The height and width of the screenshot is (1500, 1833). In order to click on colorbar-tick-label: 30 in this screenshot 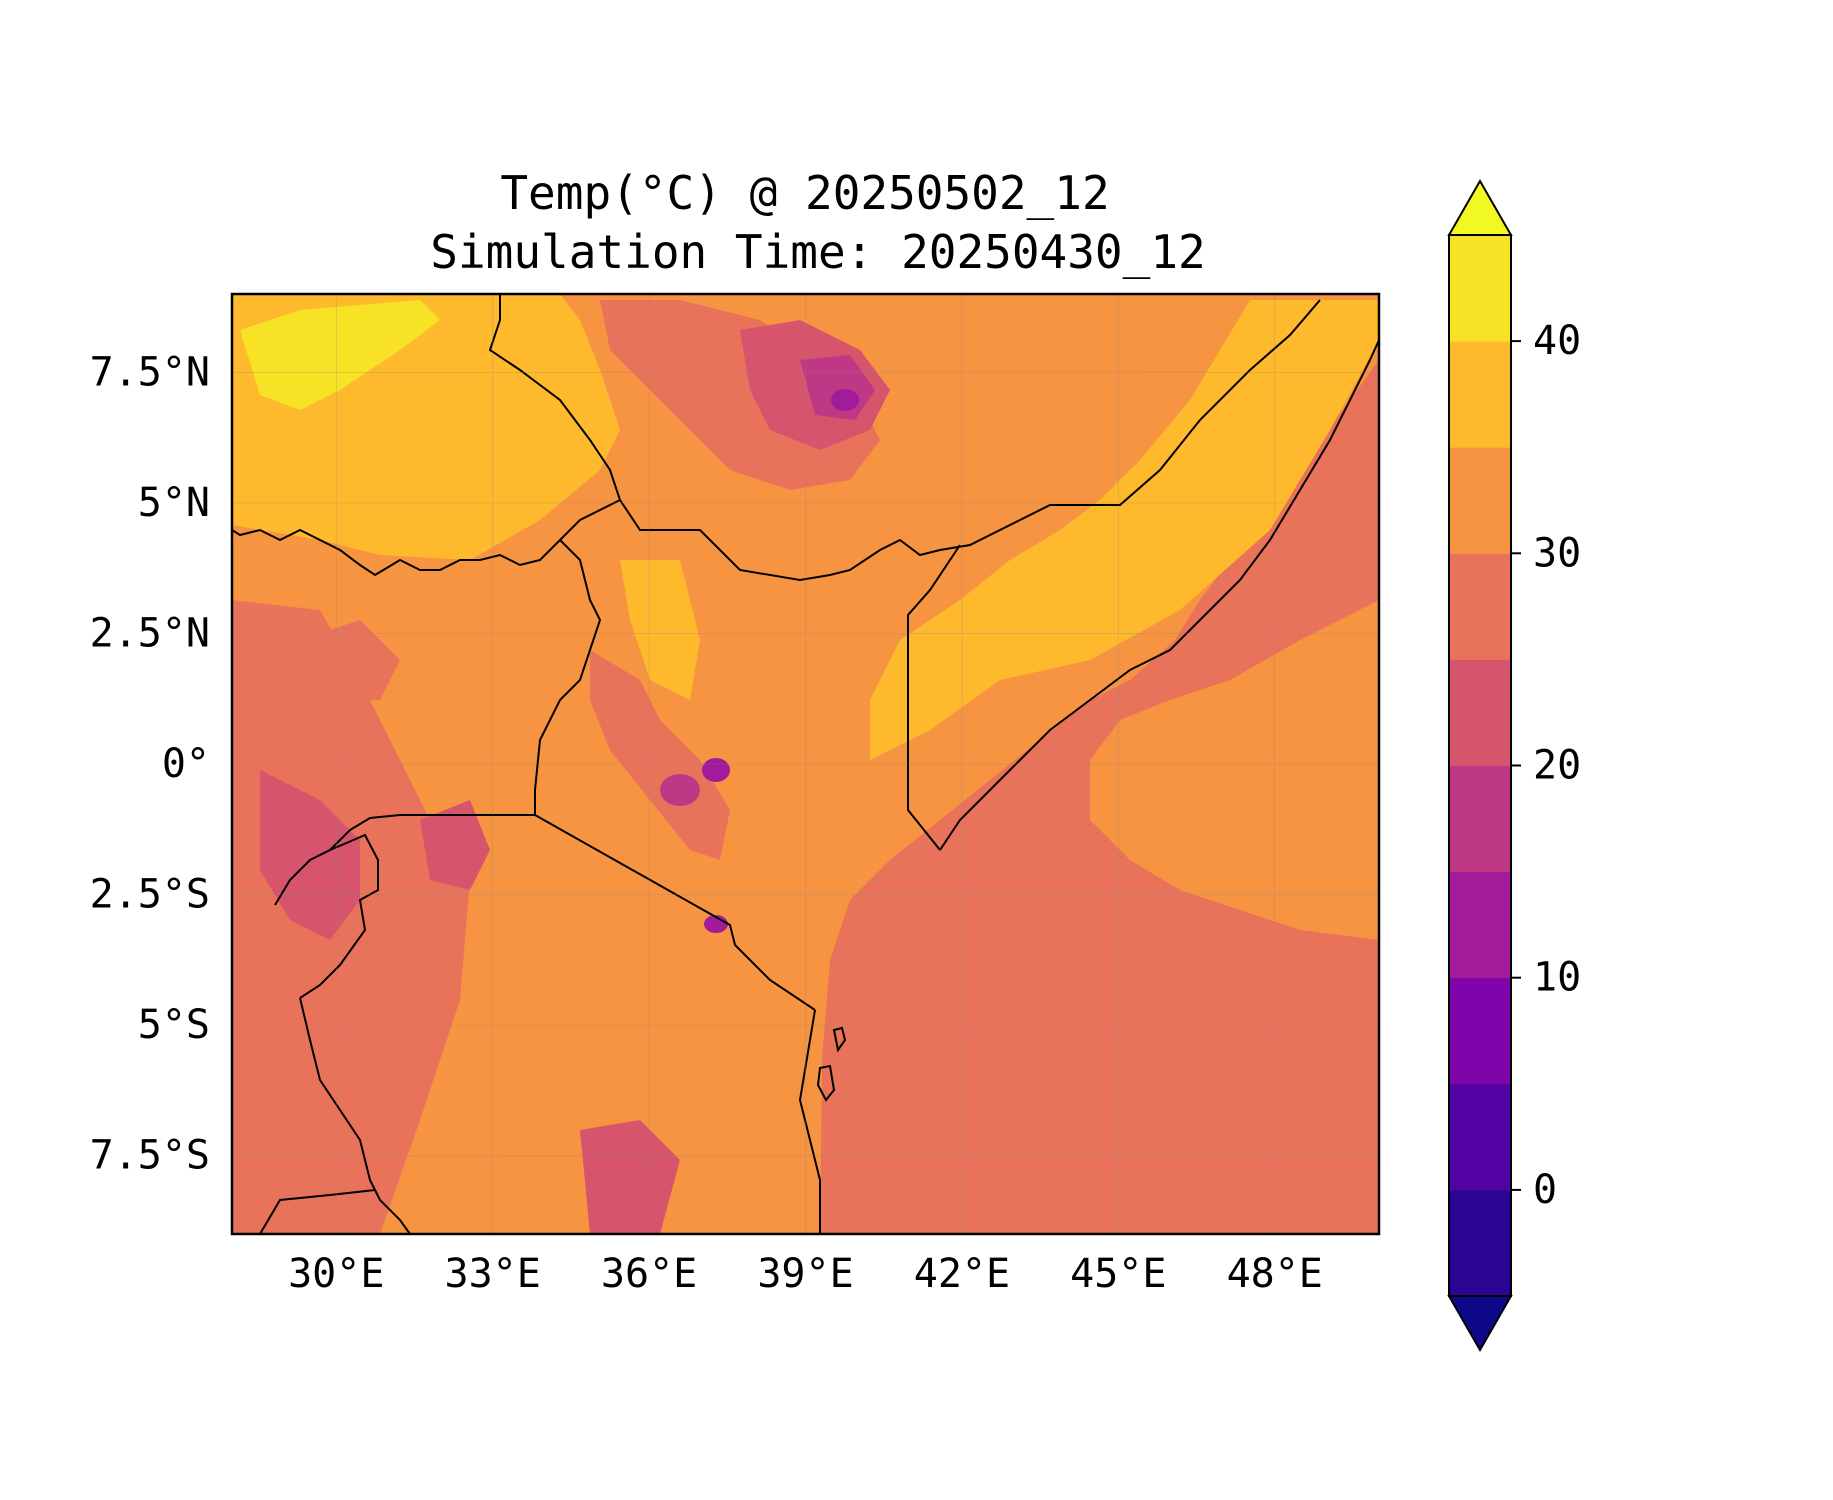, I will do `click(1557, 553)`.